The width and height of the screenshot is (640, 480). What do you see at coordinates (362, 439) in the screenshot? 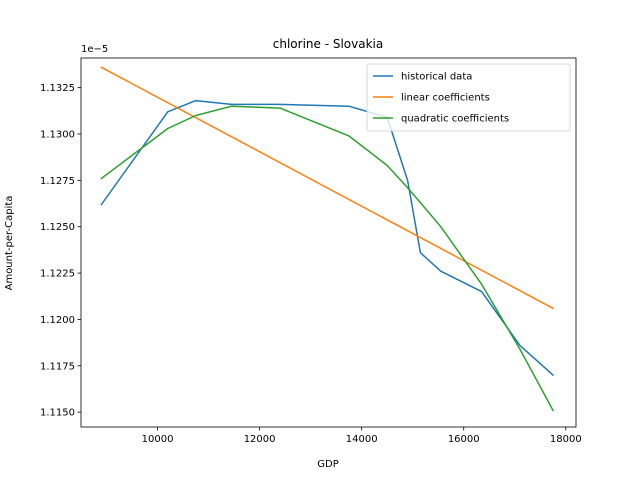
I see `x-tick-label: 14000` at bounding box center [362, 439].